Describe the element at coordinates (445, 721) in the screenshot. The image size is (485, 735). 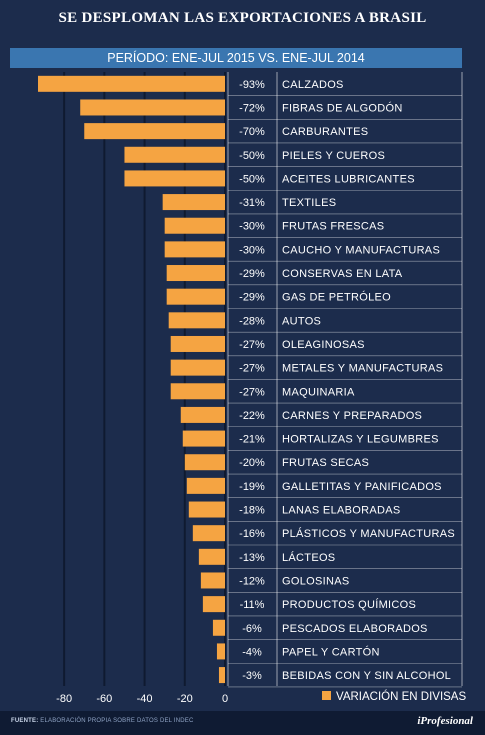
I see `brand-logo: iProfesional` at that location.